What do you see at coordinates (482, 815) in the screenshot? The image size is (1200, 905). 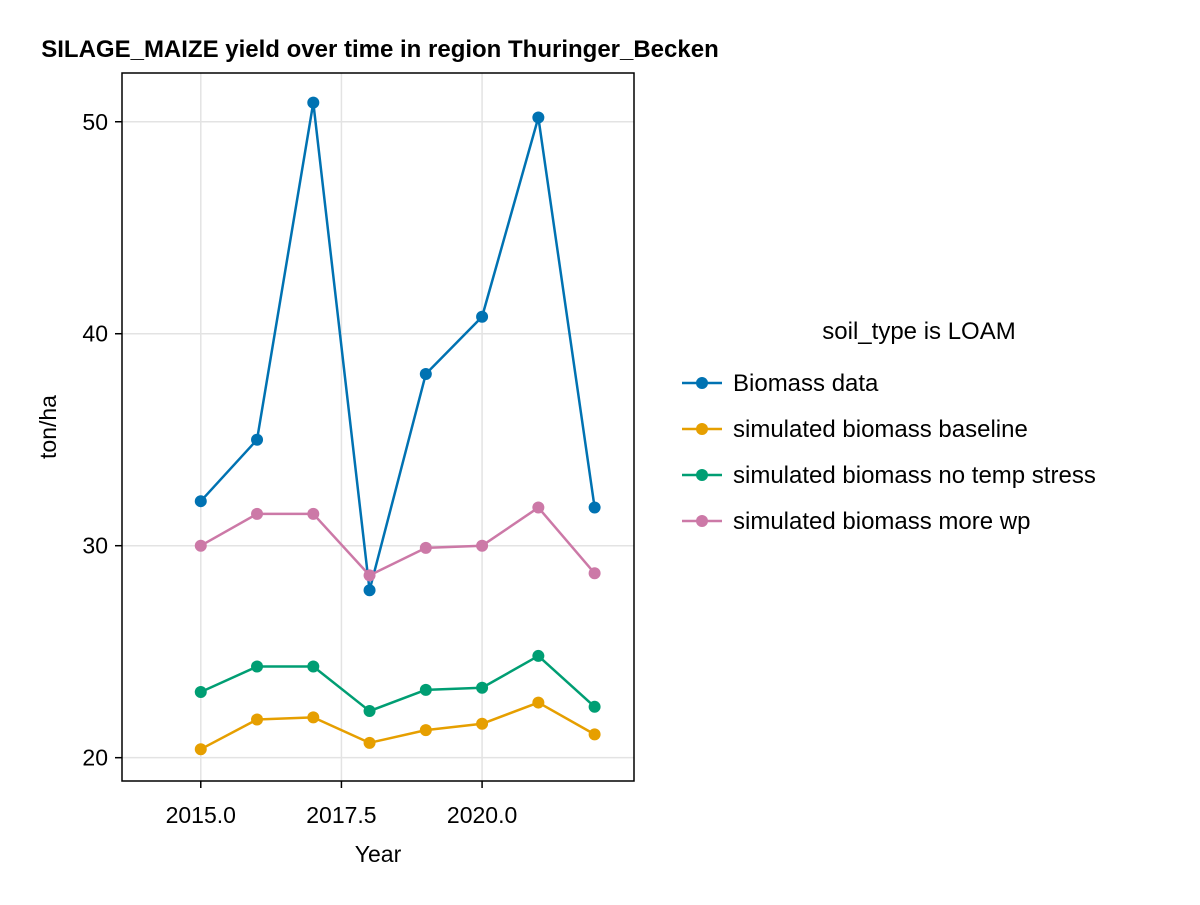 I see `x-tick-label: 2020.0` at bounding box center [482, 815].